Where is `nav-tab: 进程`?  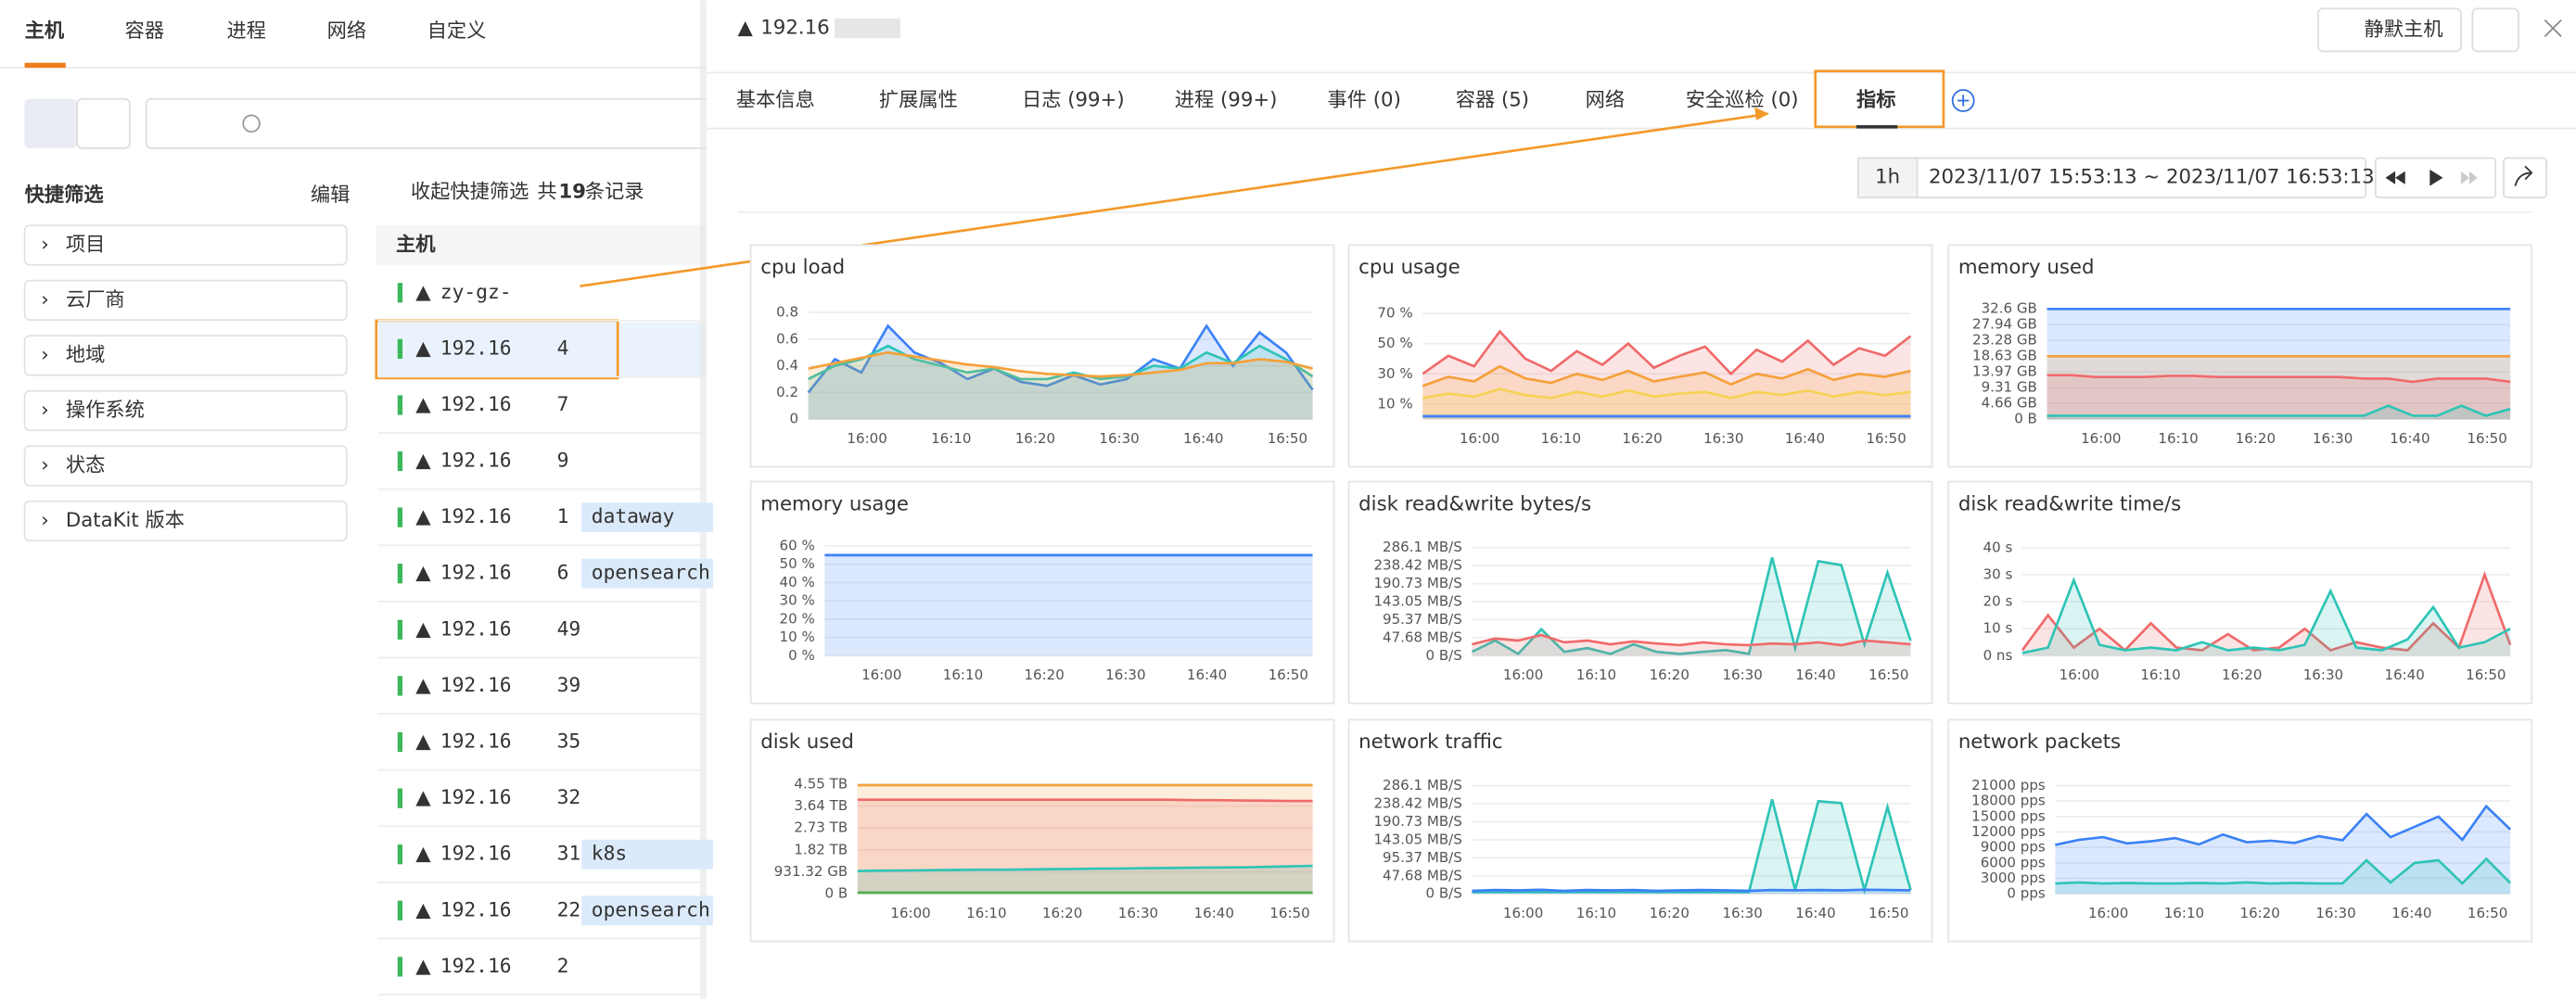 nav-tab: 进程 is located at coordinates (246, 31).